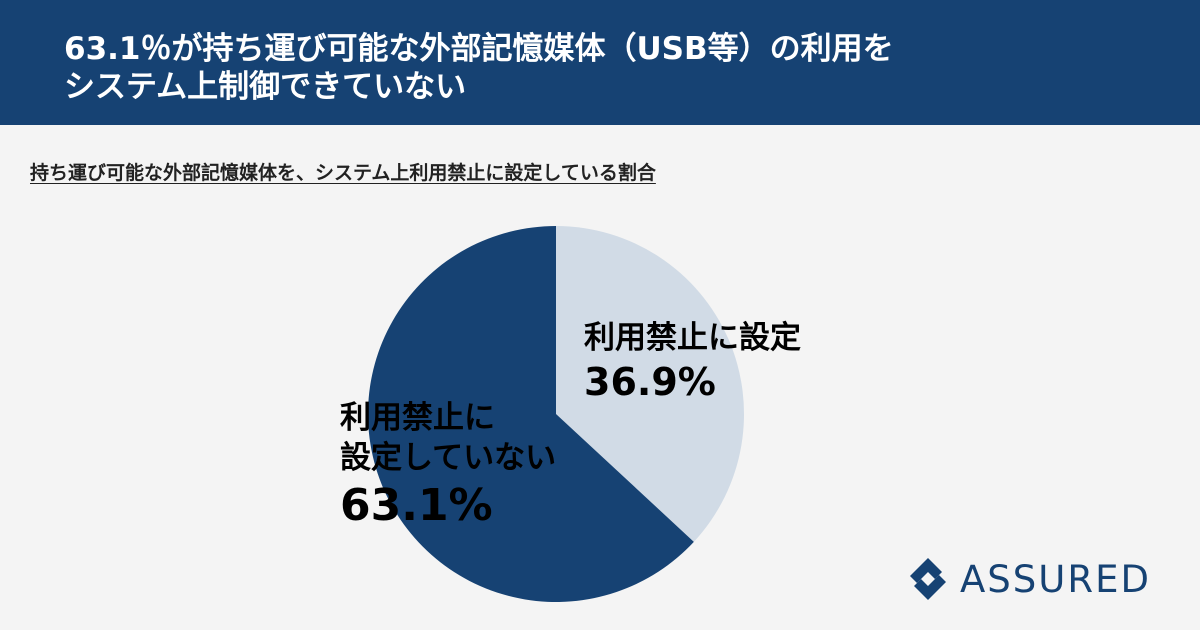 This screenshot has height=630, width=1200. What do you see at coordinates (1055, 579) in the screenshot?
I see `assured-logo-text: ASSURED` at bounding box center [1055, 579].